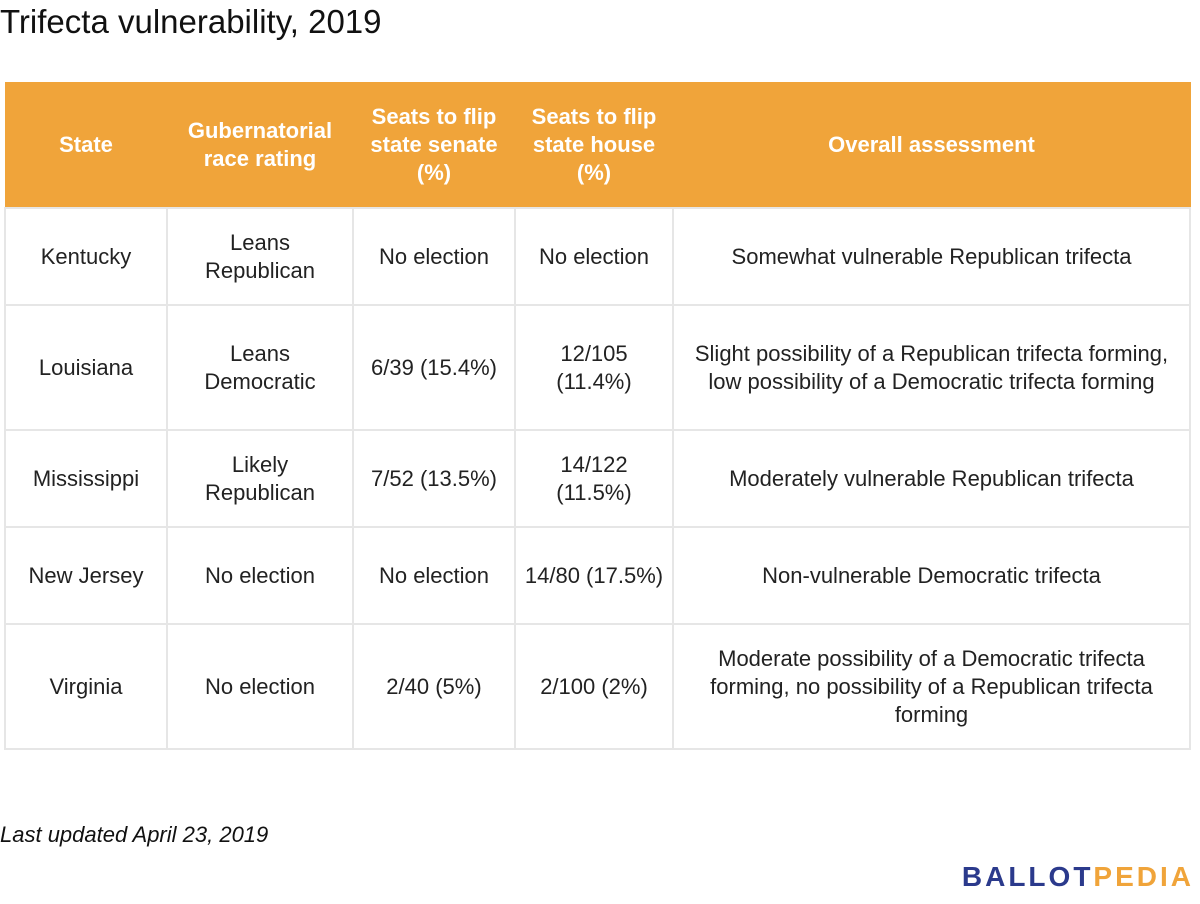 This screenshot has width=1200, height=904. I want to click on cell-overall-assessment: Somewhat vulnerable Republican trifecta, so click(931, 256).